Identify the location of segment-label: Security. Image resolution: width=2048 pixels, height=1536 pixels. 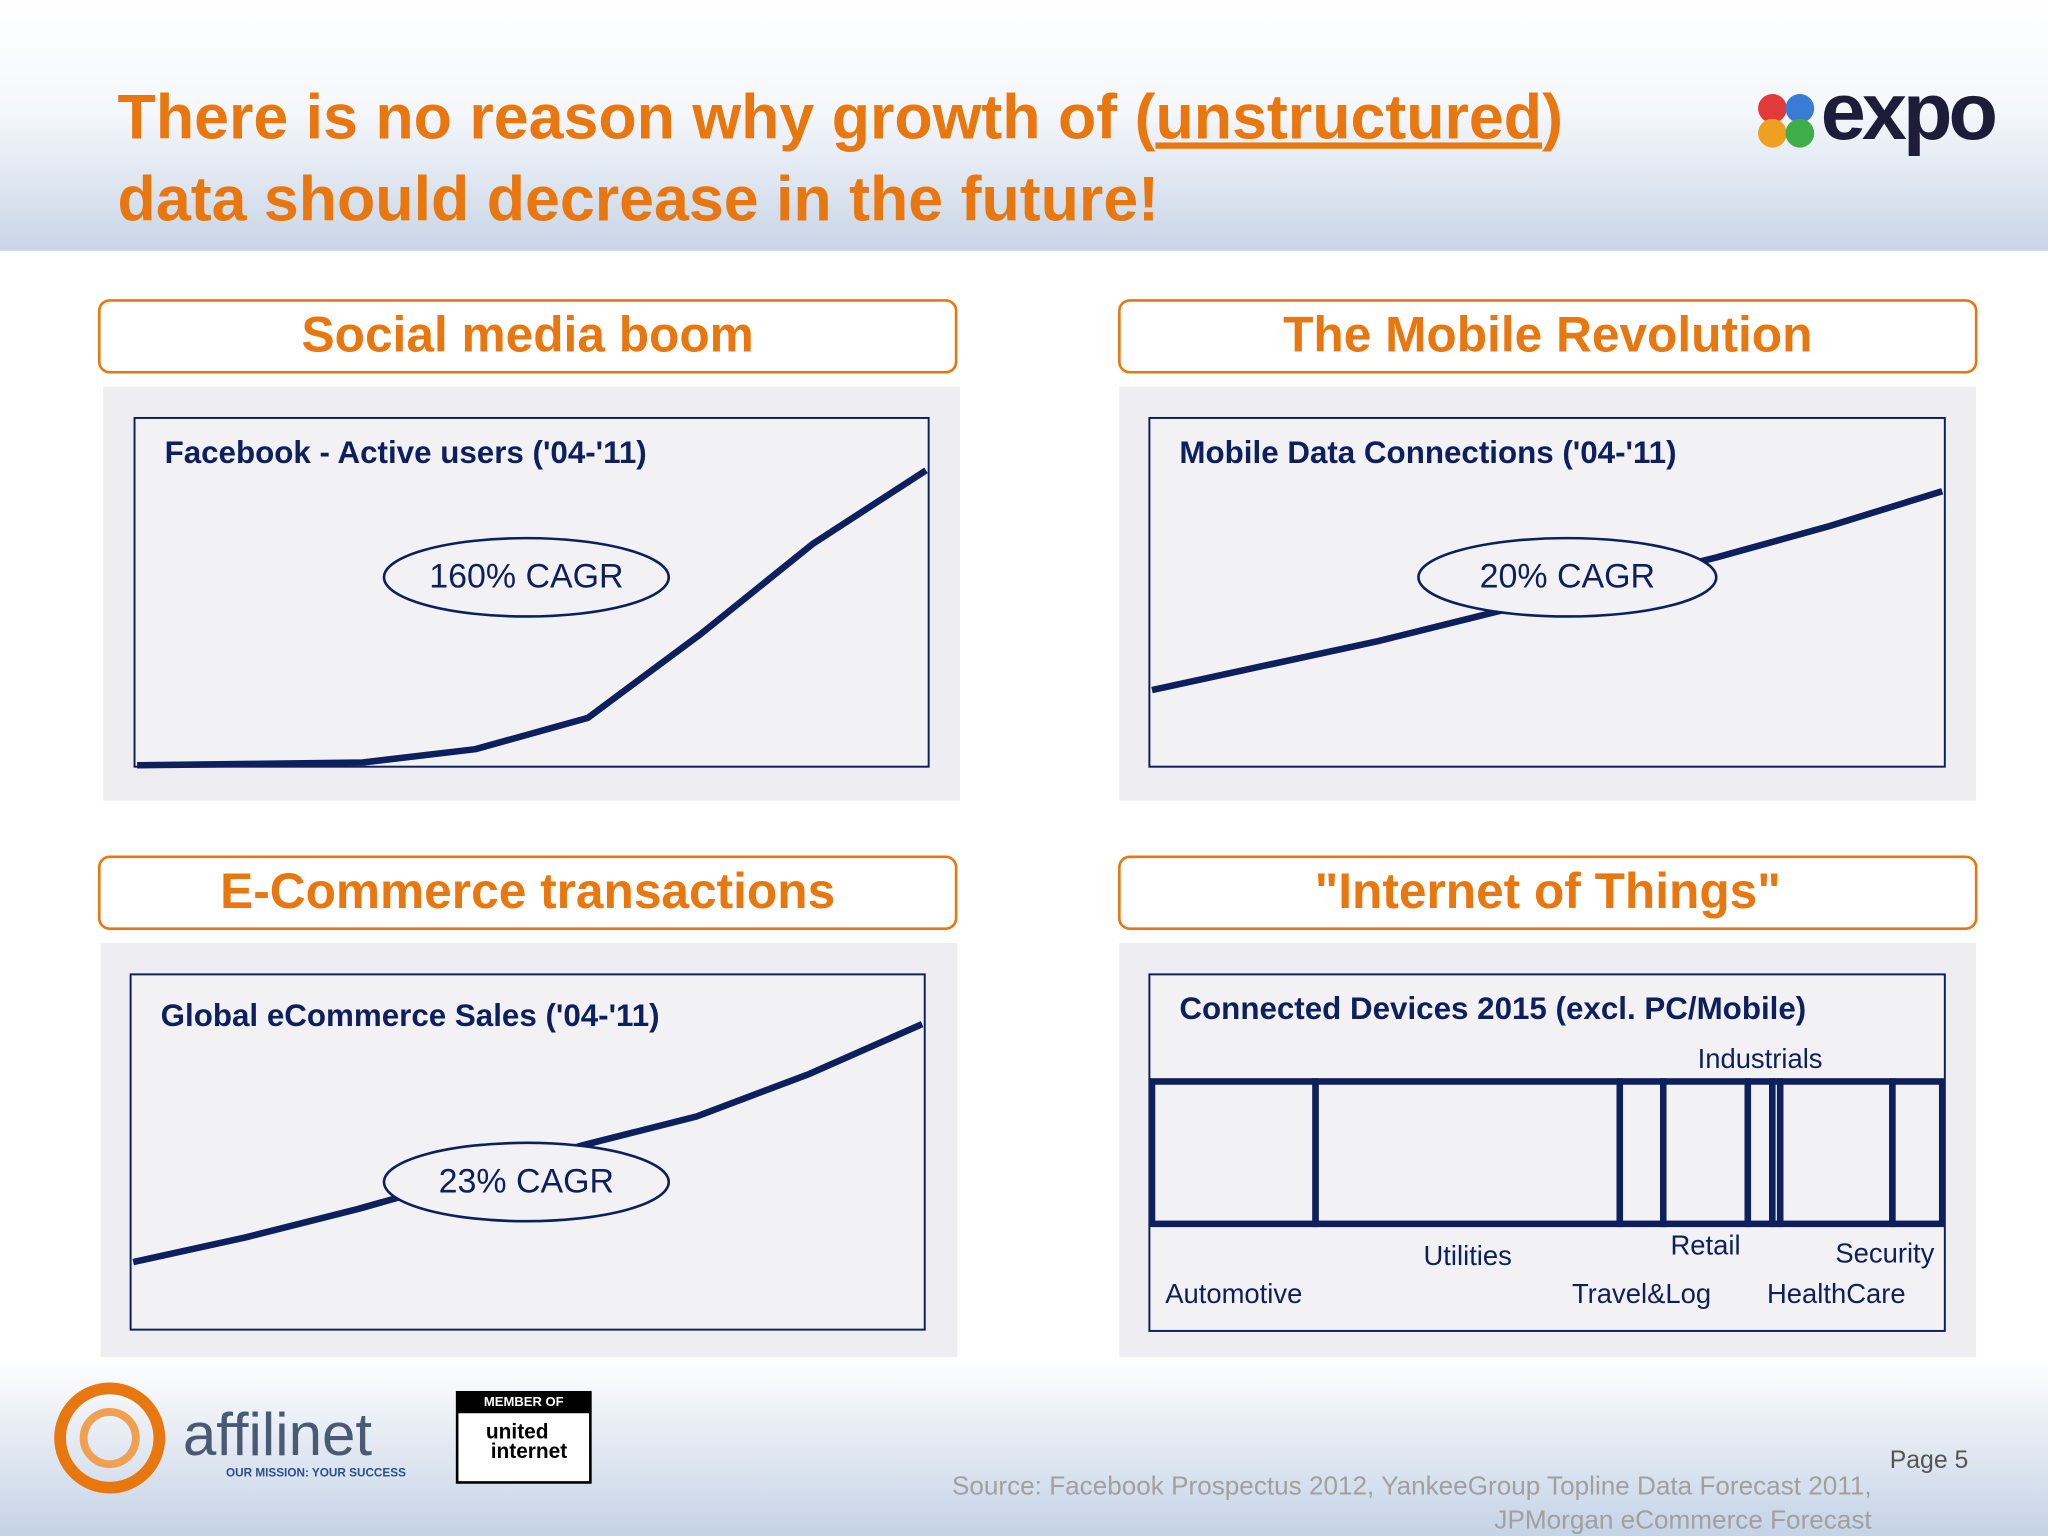
(1884, 1252).